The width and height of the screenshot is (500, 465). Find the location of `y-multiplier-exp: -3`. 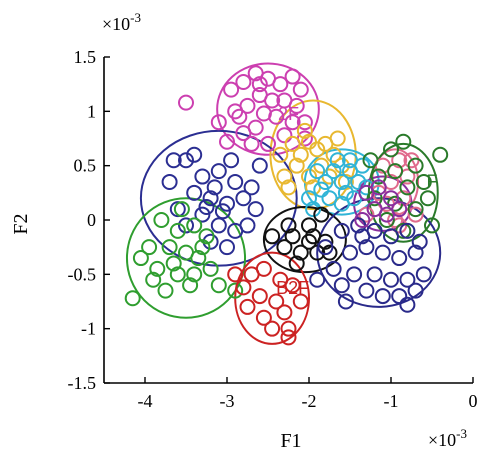

y-multiplier-exp: -3 is located at coordinates (135, 17).